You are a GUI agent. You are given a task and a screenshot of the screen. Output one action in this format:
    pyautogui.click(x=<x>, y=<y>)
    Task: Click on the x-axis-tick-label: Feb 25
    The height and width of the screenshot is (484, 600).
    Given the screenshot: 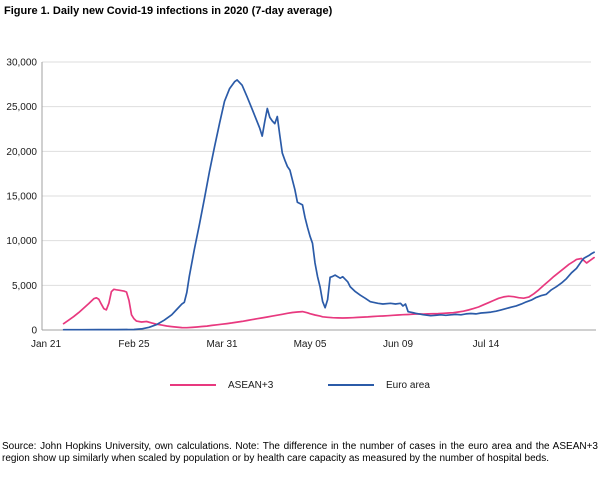 What is the action you would take?
    pyautogui.click(x=134, y=344)
    